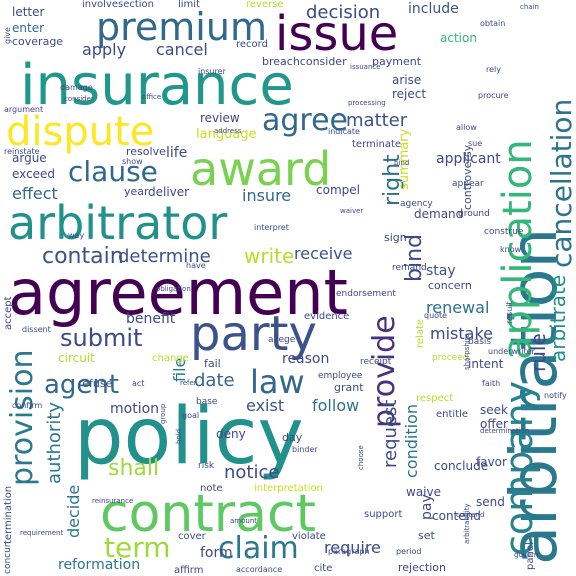 The width and height of the screenshot is (576, 576). What do you see at coordinates (490, 502) in the screenshot?
I see `word: send` at bounding box center [490, 502].